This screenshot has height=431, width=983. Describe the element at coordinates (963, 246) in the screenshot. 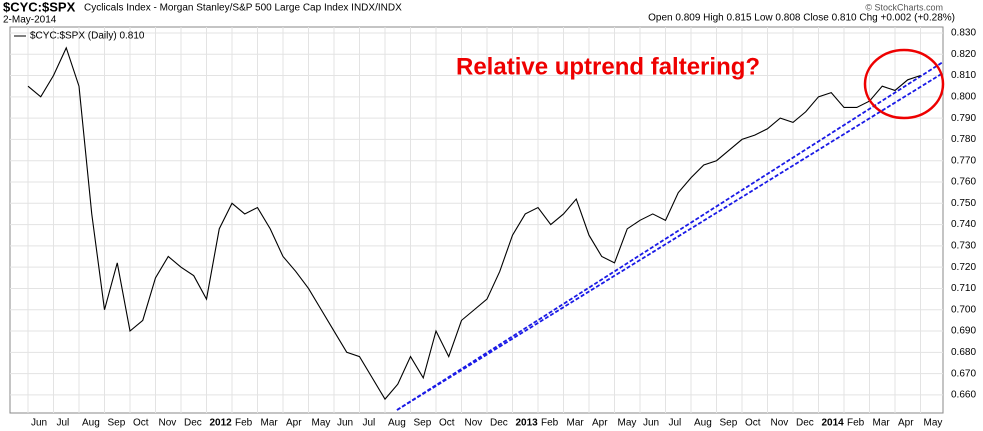

I see `y-tick-label: 0.730` at that location.